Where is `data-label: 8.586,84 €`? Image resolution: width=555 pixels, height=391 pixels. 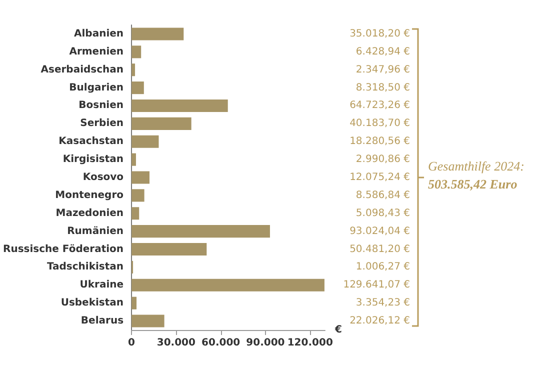
data-label: 8.586,84 € is located at coordinates (383, 195).